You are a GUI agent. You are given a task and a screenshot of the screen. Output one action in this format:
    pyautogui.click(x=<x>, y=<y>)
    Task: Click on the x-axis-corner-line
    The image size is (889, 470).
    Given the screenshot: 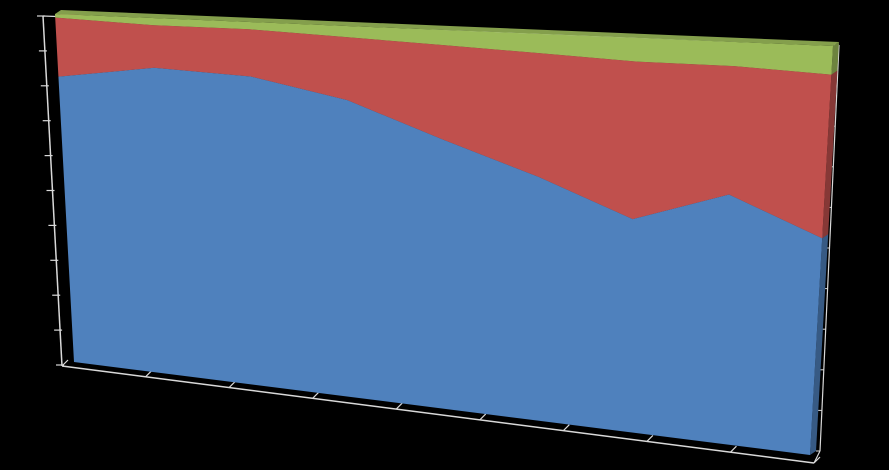 What is the action you would take?
    pyautogui.click(x=817, y=457)
    